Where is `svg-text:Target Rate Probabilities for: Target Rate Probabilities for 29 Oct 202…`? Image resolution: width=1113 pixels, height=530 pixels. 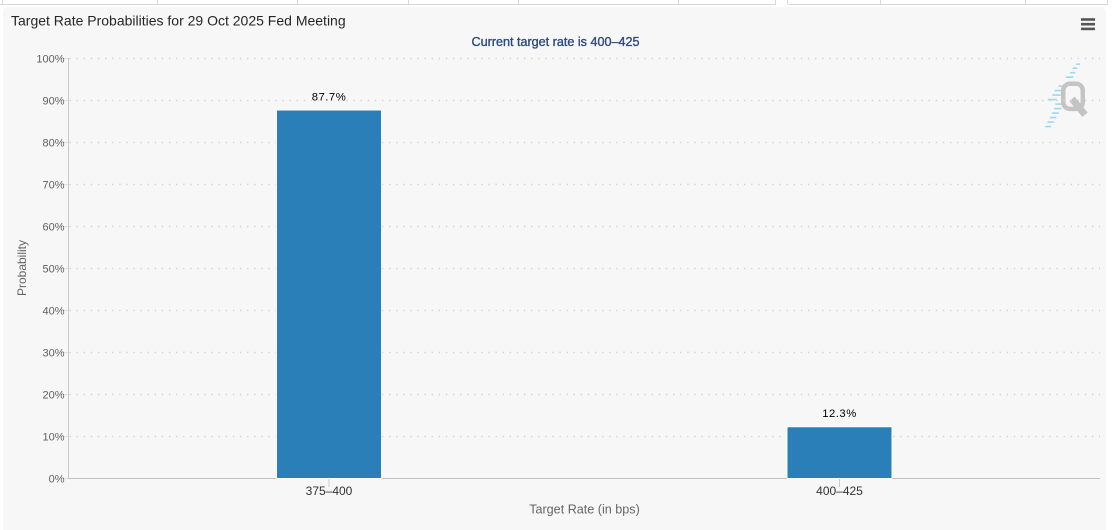 svg-text:Target Rate Probabilities for: Target Rate Probabilities for 29 Oct 202… is located at coordinates (178, 21).